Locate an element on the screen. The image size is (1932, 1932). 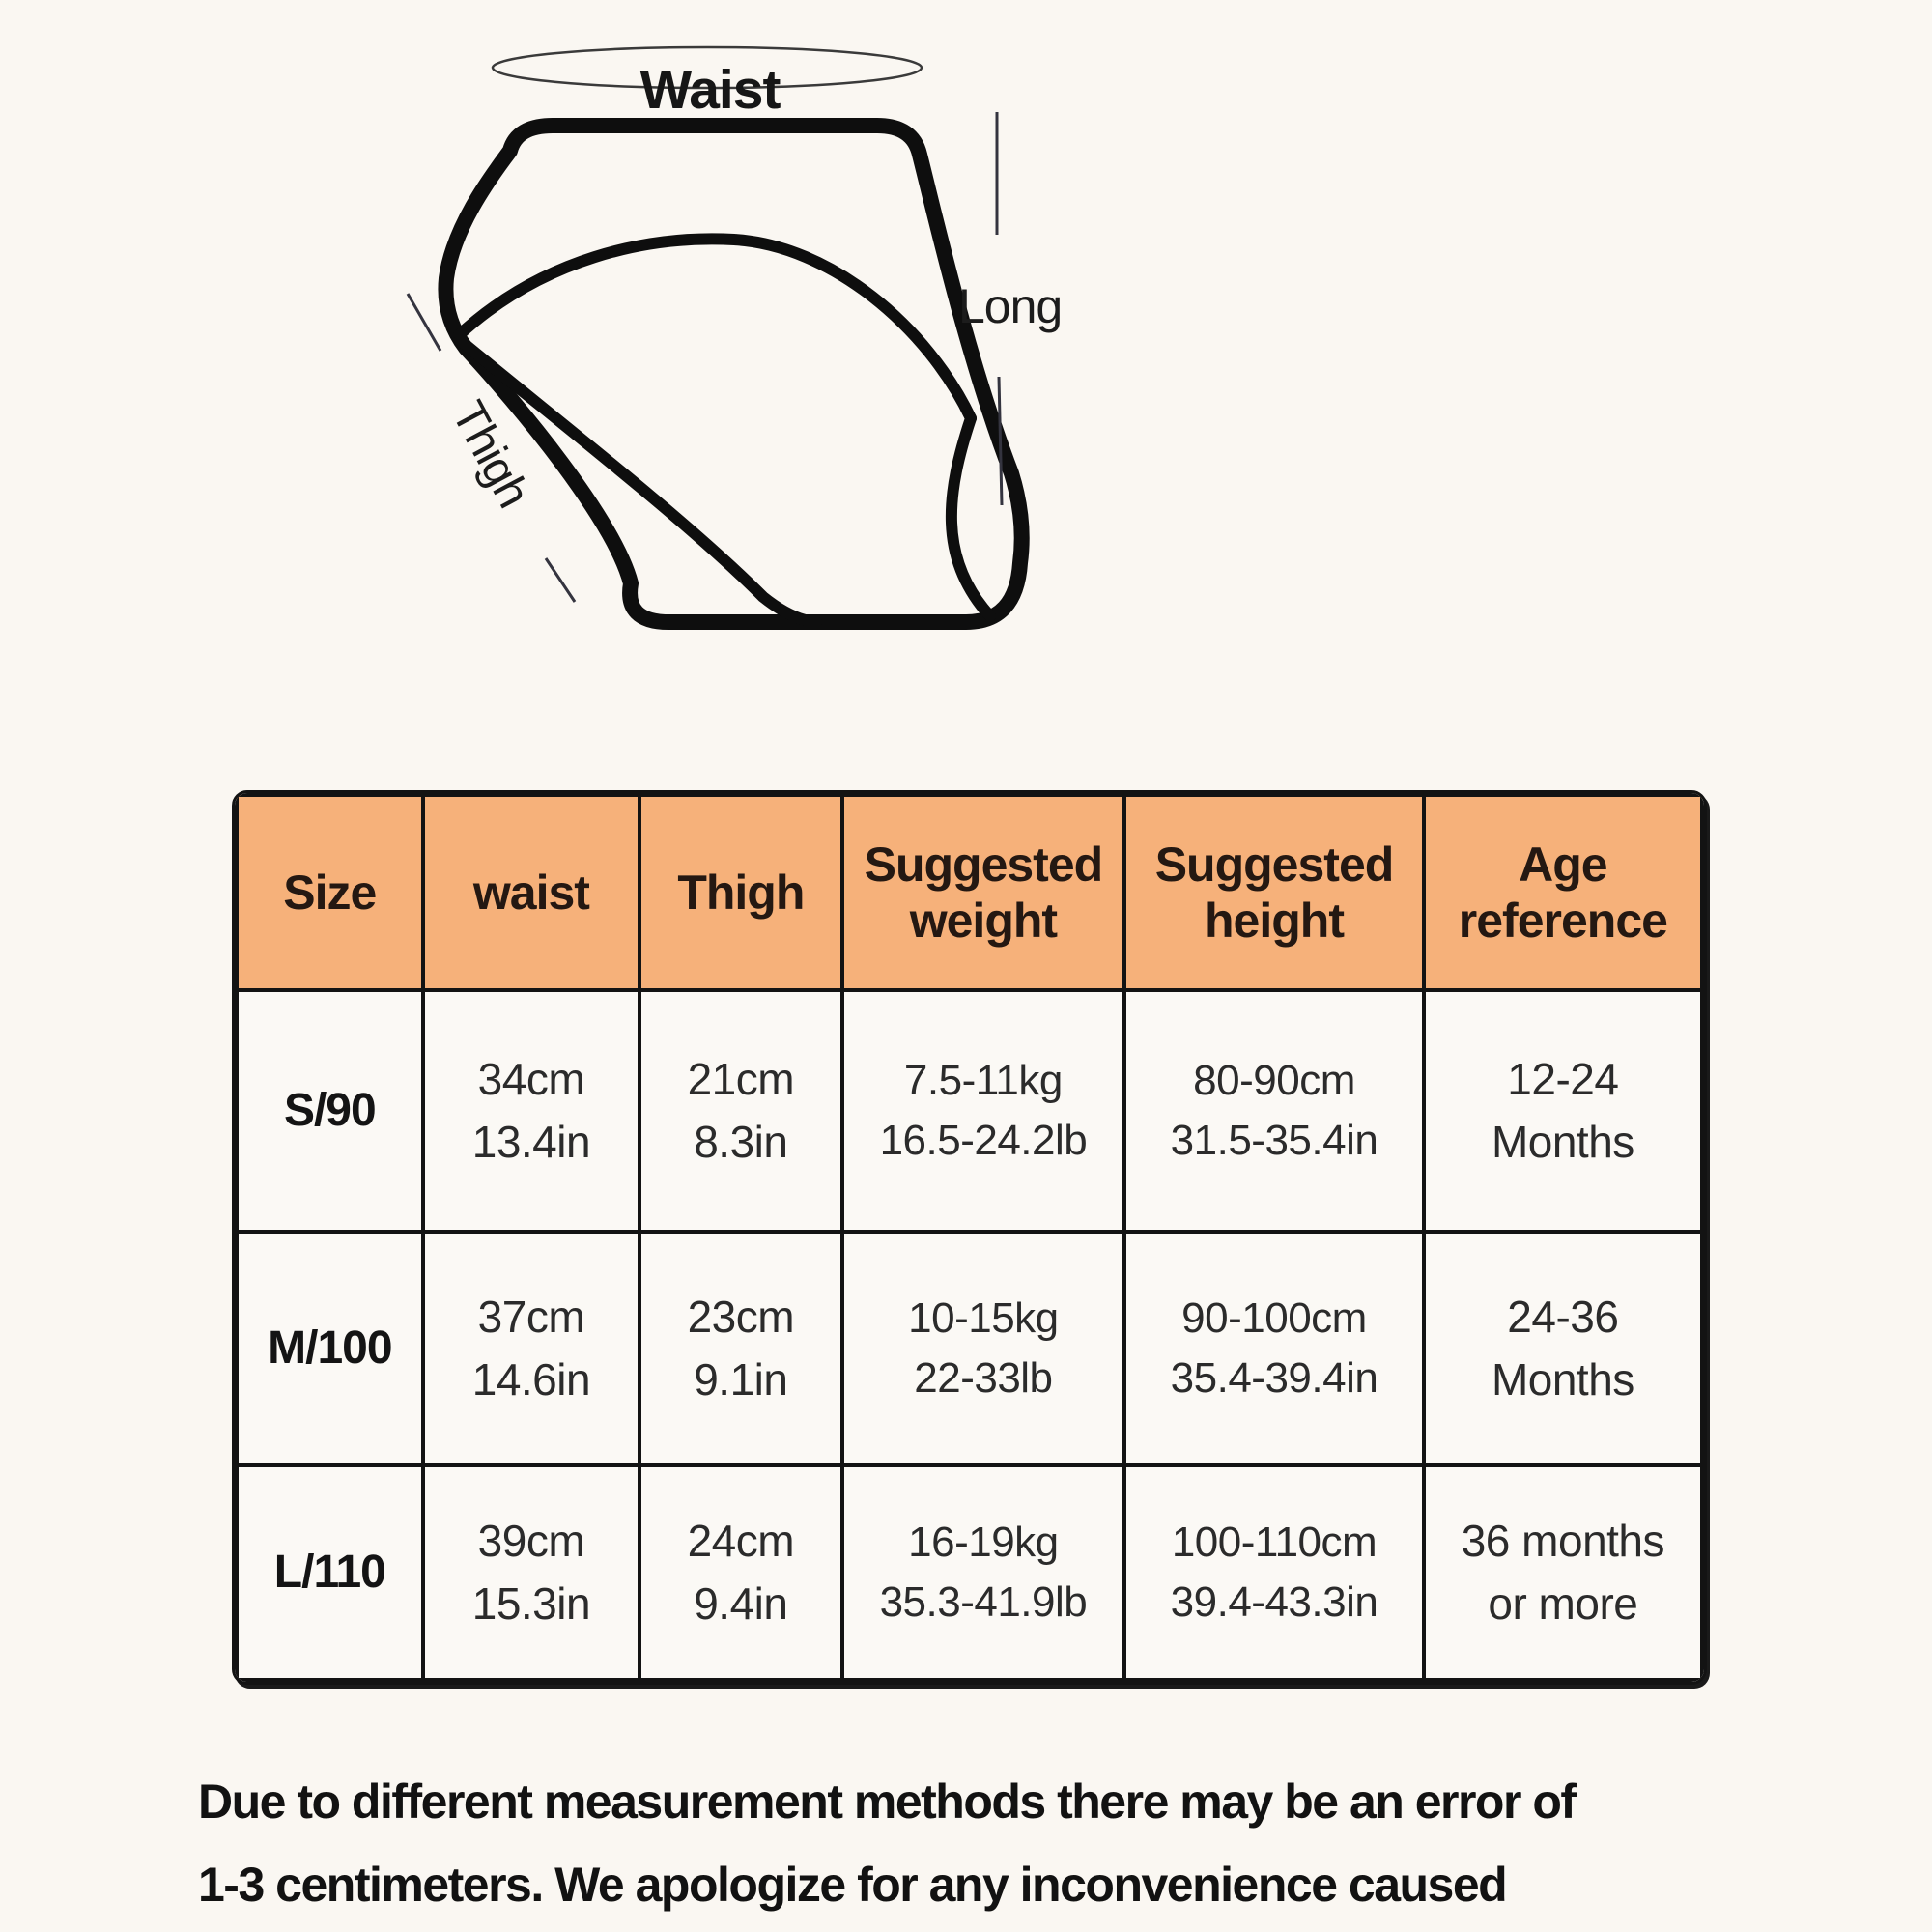
height-in: 35.4-39.4in is located at coordinates (1274, 1378).